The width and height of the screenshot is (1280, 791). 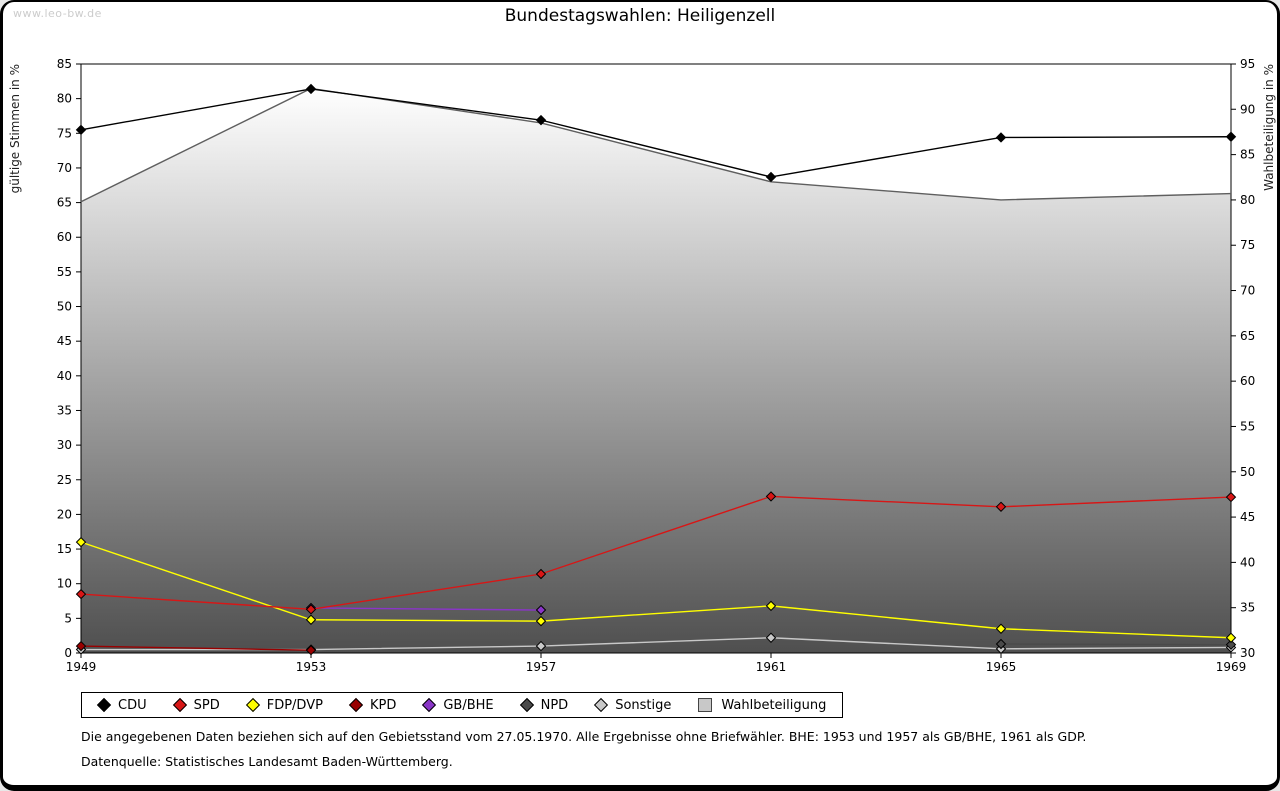 I want to click on y-left-tick-label: 70, so click(x=64, y=168).